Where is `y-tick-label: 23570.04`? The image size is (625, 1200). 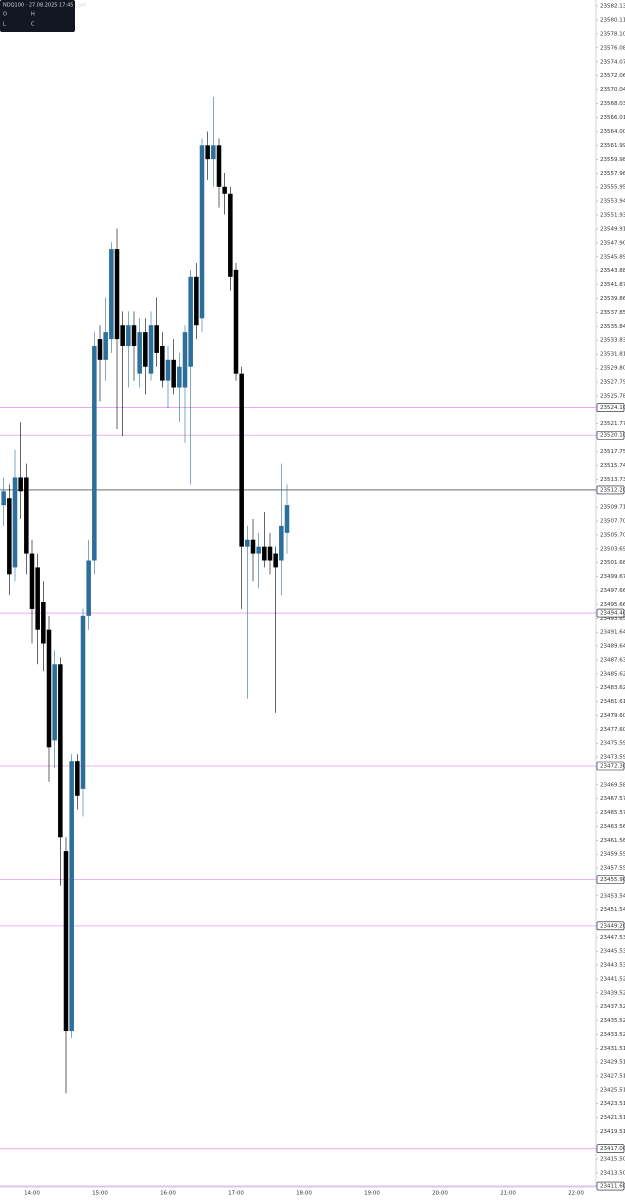 y-tick-label: 23570.04 is located at coordinates (612, 90).